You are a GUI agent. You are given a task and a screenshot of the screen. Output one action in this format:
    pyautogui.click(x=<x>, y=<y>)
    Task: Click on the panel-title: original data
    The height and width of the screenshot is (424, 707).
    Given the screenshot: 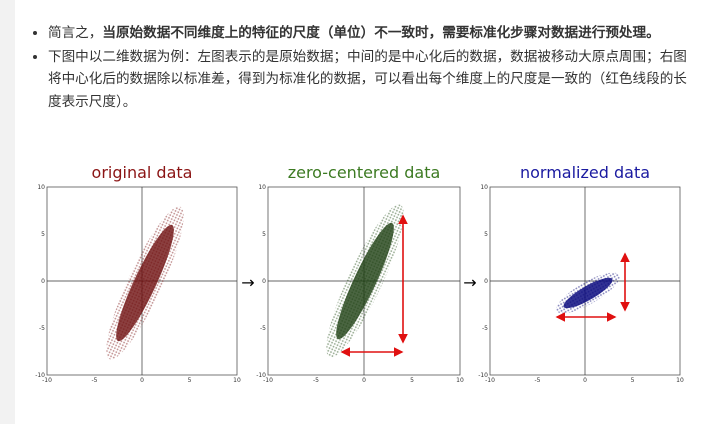 What is the action you would take?
    pyautogui.click(x=142, y=172)
    